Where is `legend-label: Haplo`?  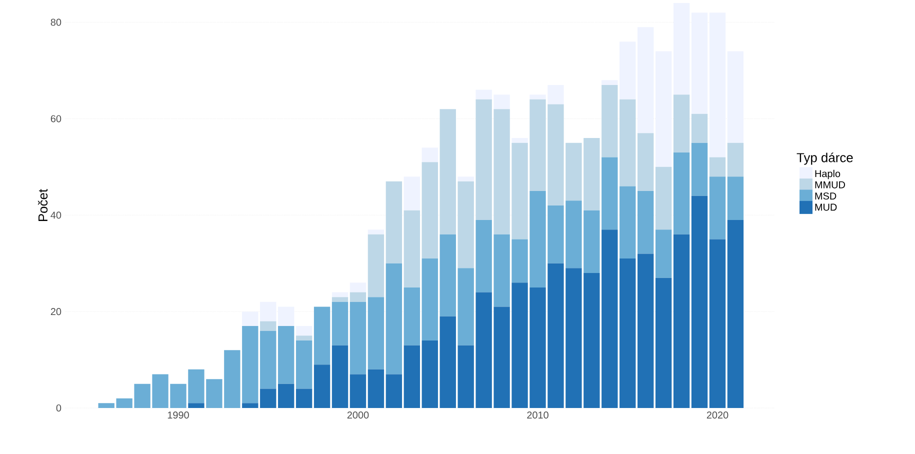 legend-label: Haplo is located at coordinates (827, 175).